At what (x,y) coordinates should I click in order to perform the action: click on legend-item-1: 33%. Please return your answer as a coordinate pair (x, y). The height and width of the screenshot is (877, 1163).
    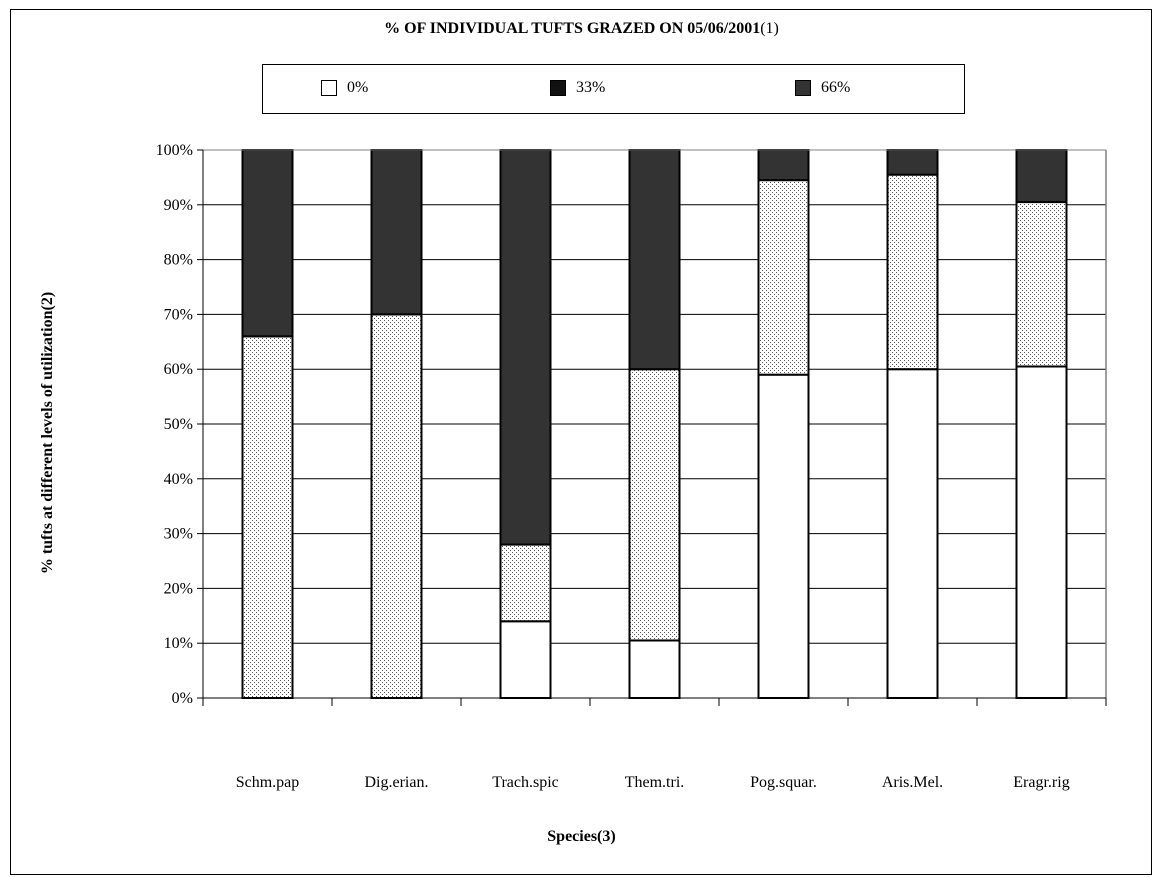
    Looking at the image, I should click on (577, 88).